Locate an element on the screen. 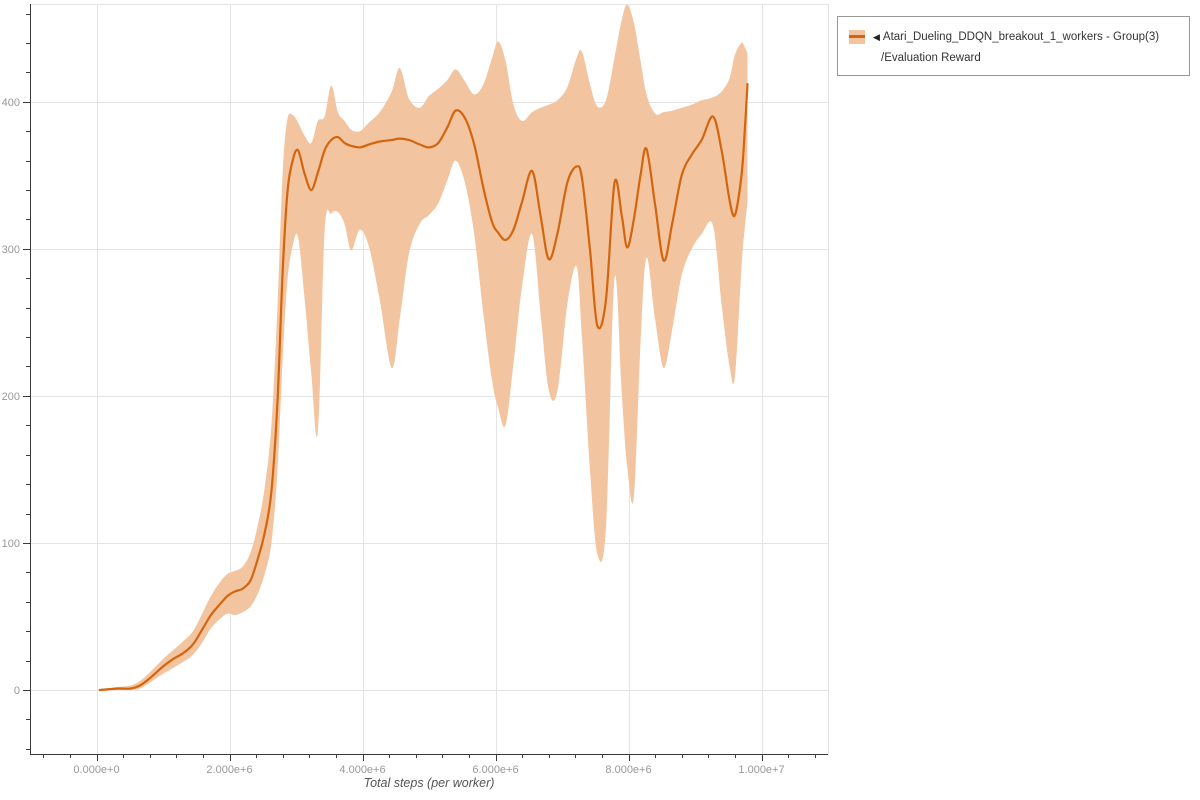 This screenshot has height=800, width=1200. legend-entry-metric: /Evaluation Reward is located at coordinates (931, 58).